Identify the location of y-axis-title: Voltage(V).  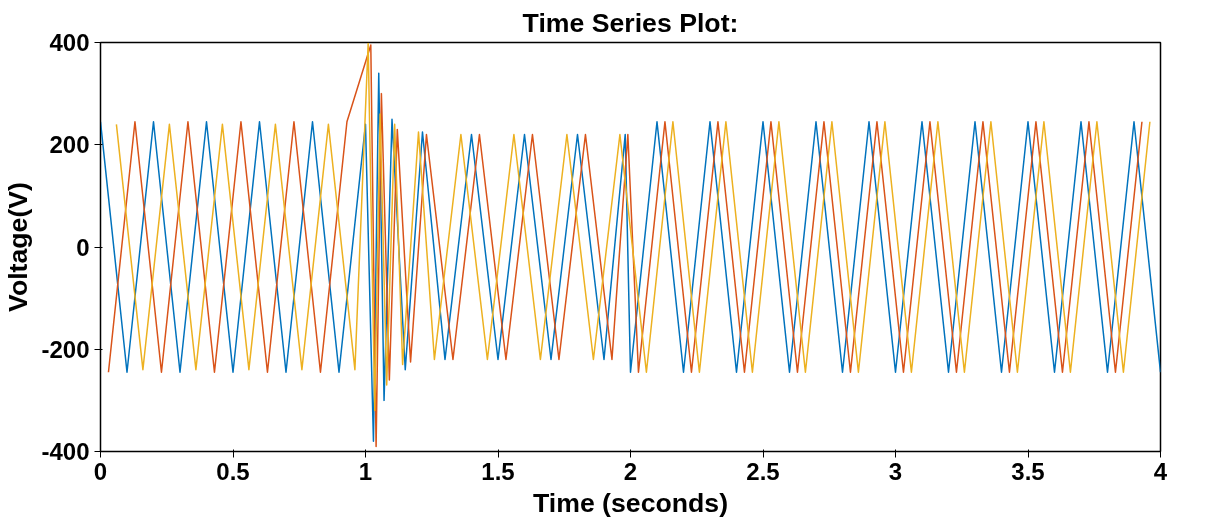
(18, 247).